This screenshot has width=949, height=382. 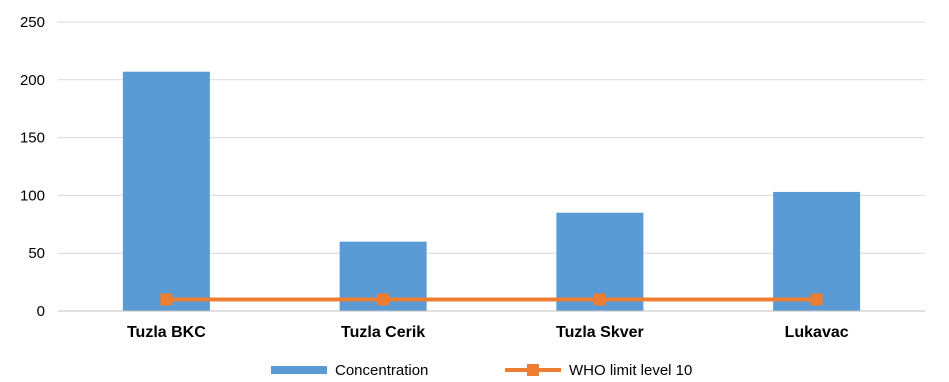 What do you see at coordinates (32, 22) in the screenshot?
I see `y-tick-label: 250` at bounding box center [32, 22].